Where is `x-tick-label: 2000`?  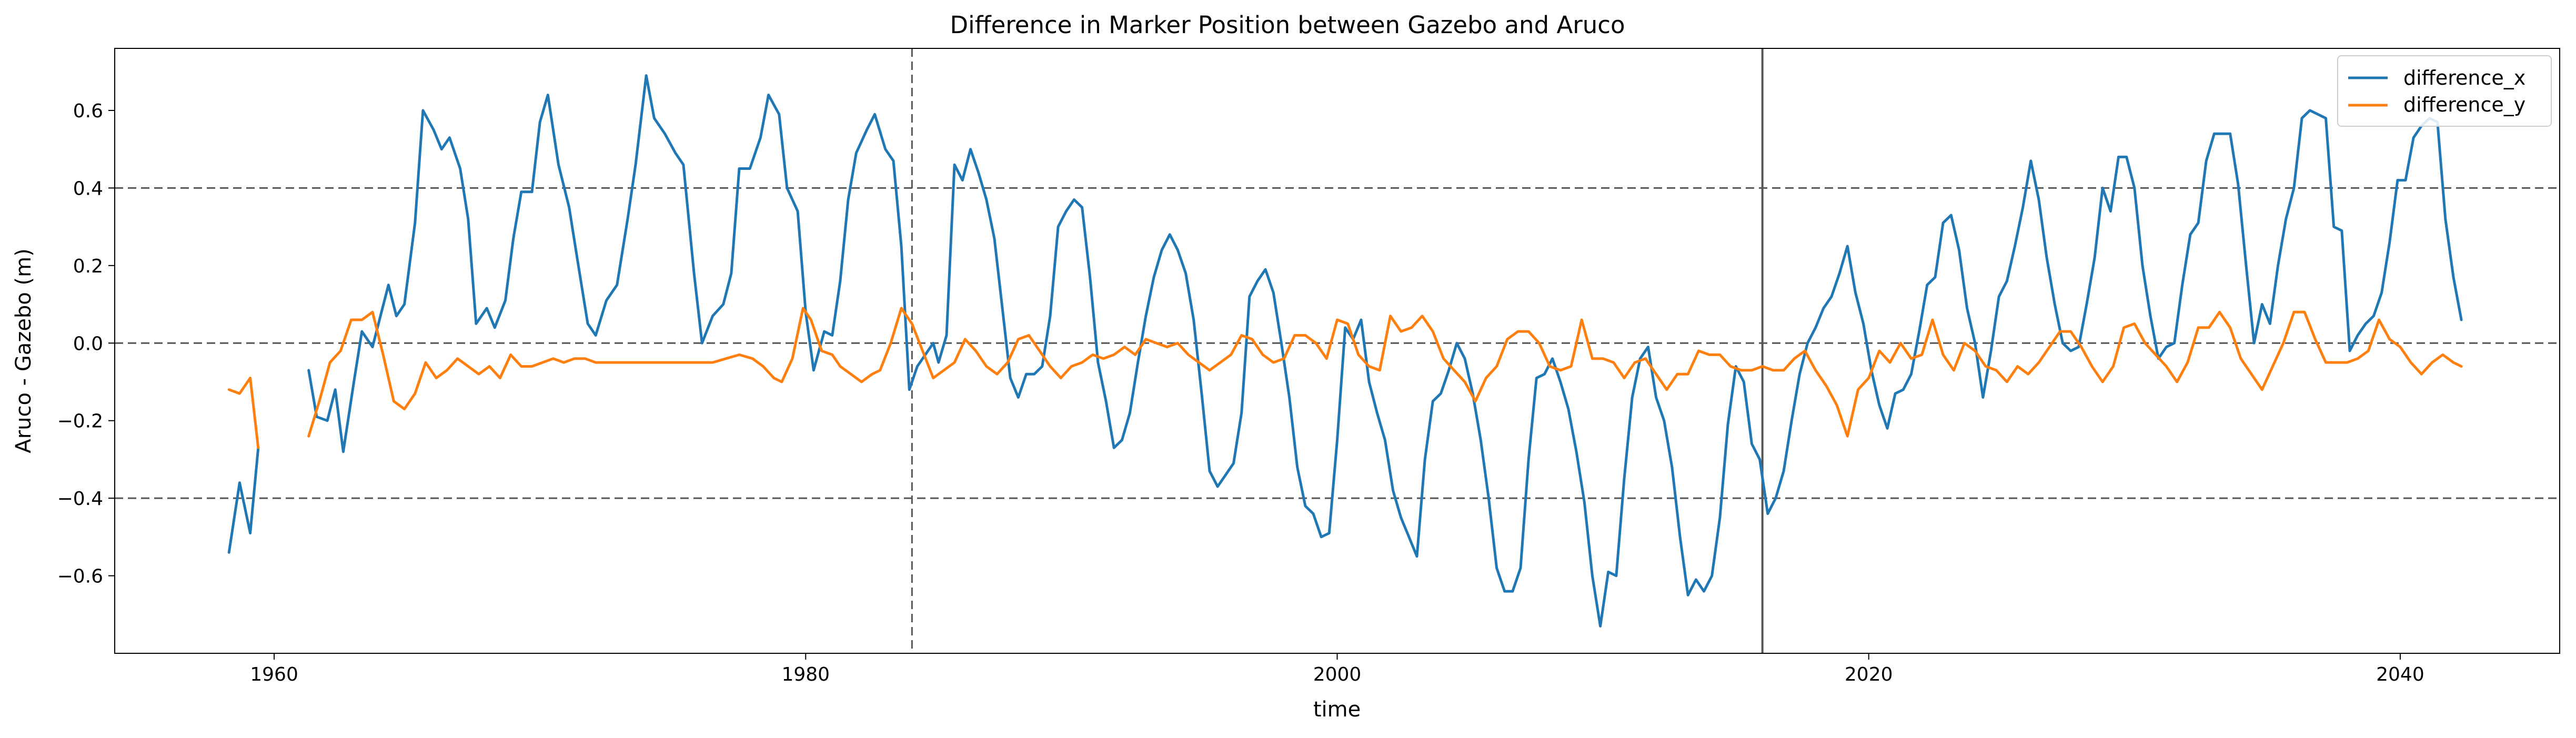 x-tick-label: 2000 is located at coordinates (1338, 674).